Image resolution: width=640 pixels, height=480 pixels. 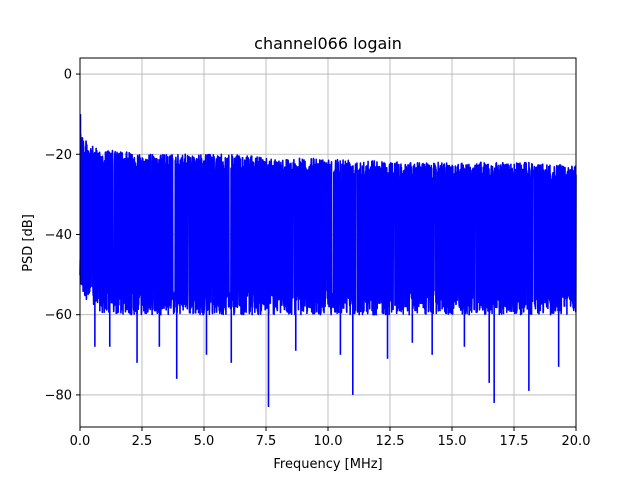 What do you see at coordinates (266, 441) in the screenshot?
I see `x-tick-label: 7.5` at bounding box center [266, 441].